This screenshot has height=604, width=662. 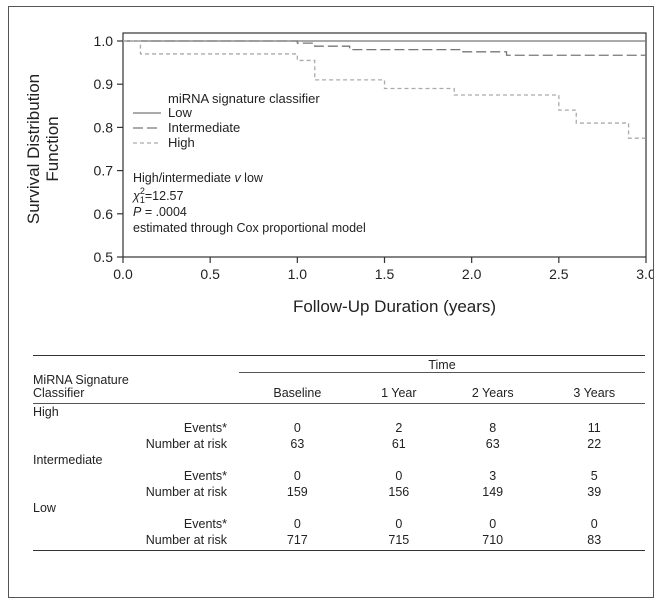 I want to click on chart-series, so click(x=384, y=89).